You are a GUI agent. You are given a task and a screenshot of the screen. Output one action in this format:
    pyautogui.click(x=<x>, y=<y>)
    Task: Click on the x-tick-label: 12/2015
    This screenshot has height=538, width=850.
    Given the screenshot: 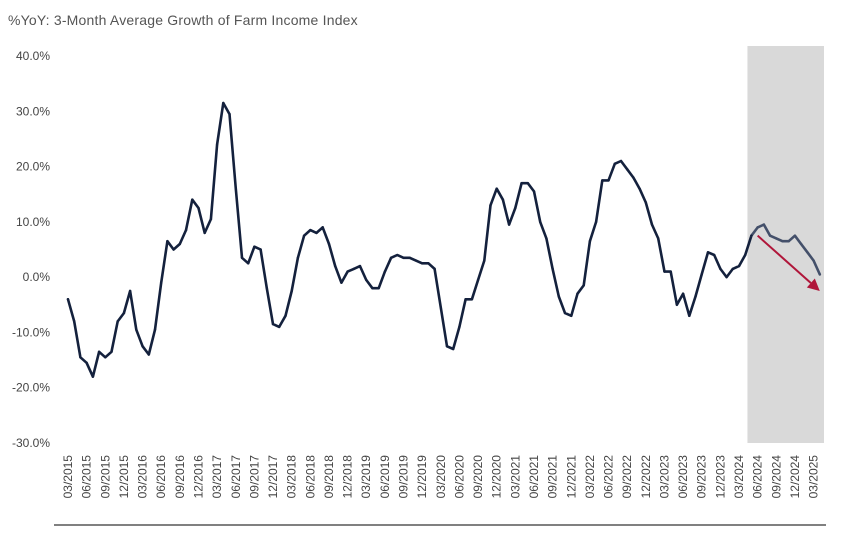 What is the action you would take?
    pyautogui.click(x=124, y=477)
    